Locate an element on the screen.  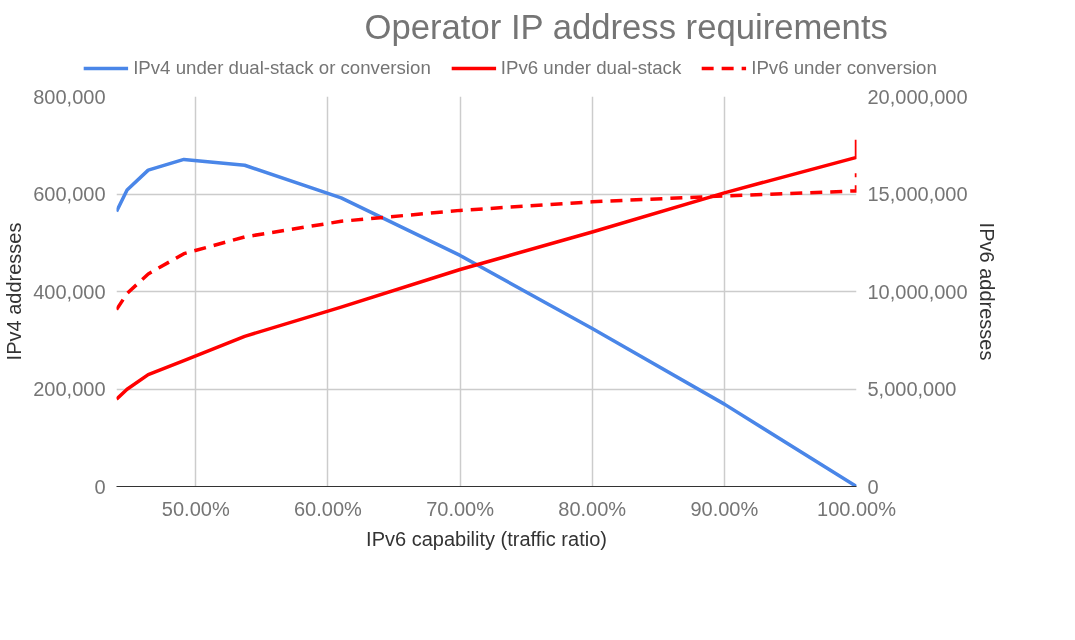
y-tick-label: 200,000 is located at coordinates (69, 389).